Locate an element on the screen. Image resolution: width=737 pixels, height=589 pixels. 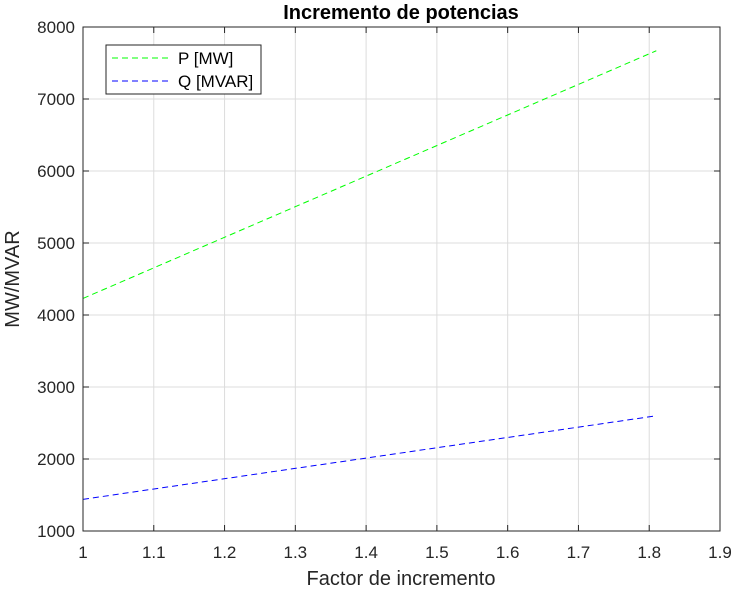
x-tick-label: 1.1 is located at coordinates (154, 552).